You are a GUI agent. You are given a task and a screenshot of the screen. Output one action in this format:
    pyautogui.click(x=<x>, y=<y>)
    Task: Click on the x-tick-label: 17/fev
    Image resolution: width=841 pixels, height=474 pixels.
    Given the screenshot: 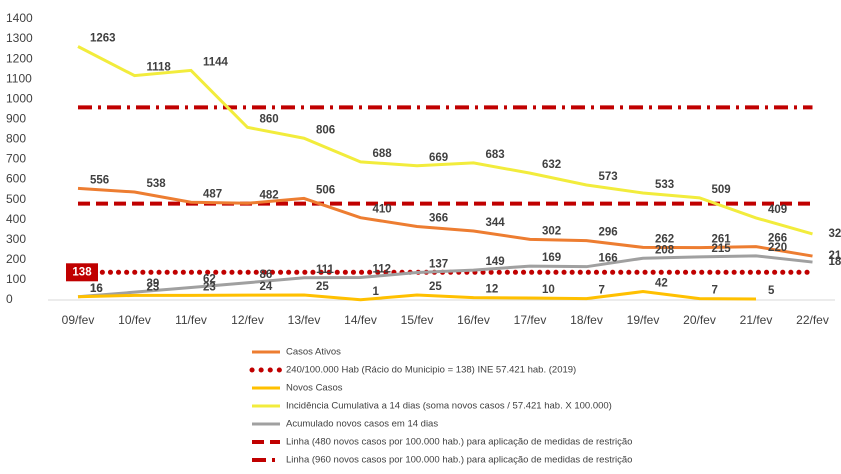 What is the action you would take?
    pyautogui.click(x=530, y=320)
    